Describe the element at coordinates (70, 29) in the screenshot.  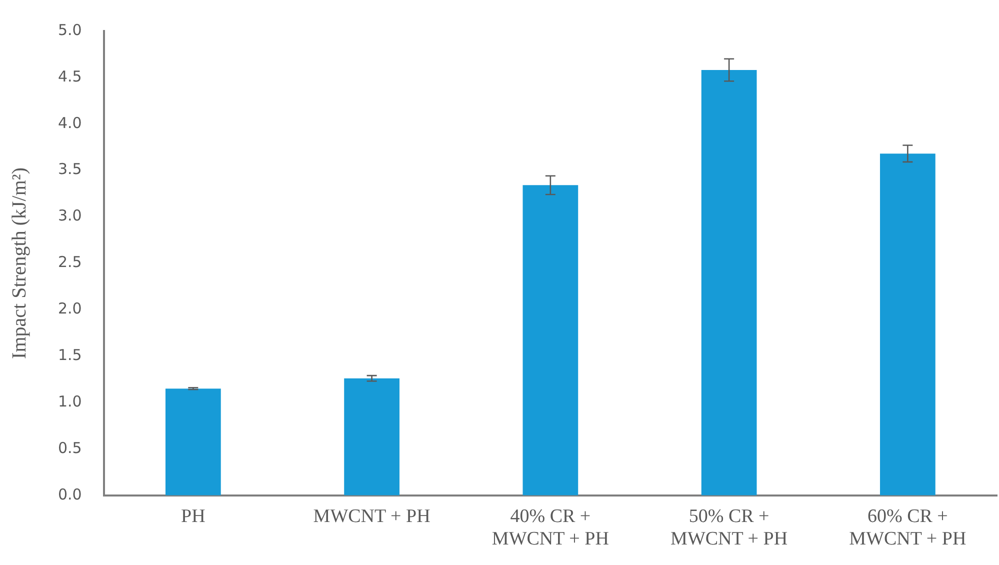
I see `y-tick-label: 5.0` at that location.